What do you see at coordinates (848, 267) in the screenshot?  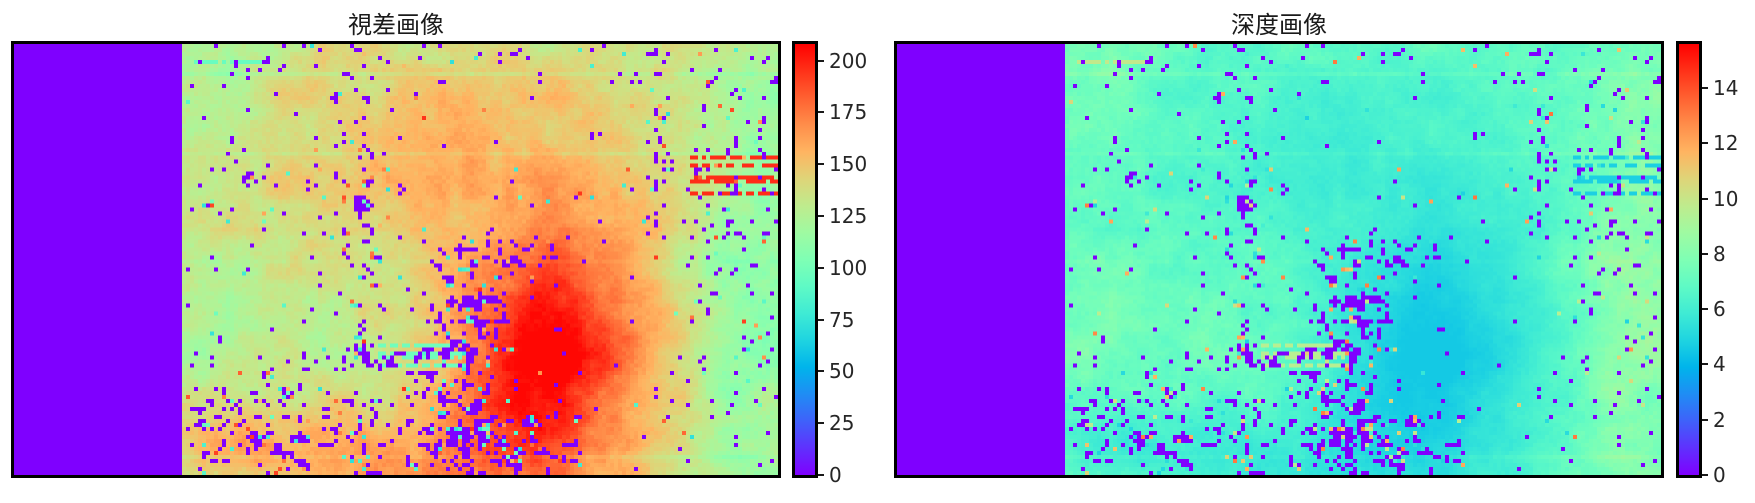 I see `colorbar-tick-label: 100` at bounding box center [848, 267].